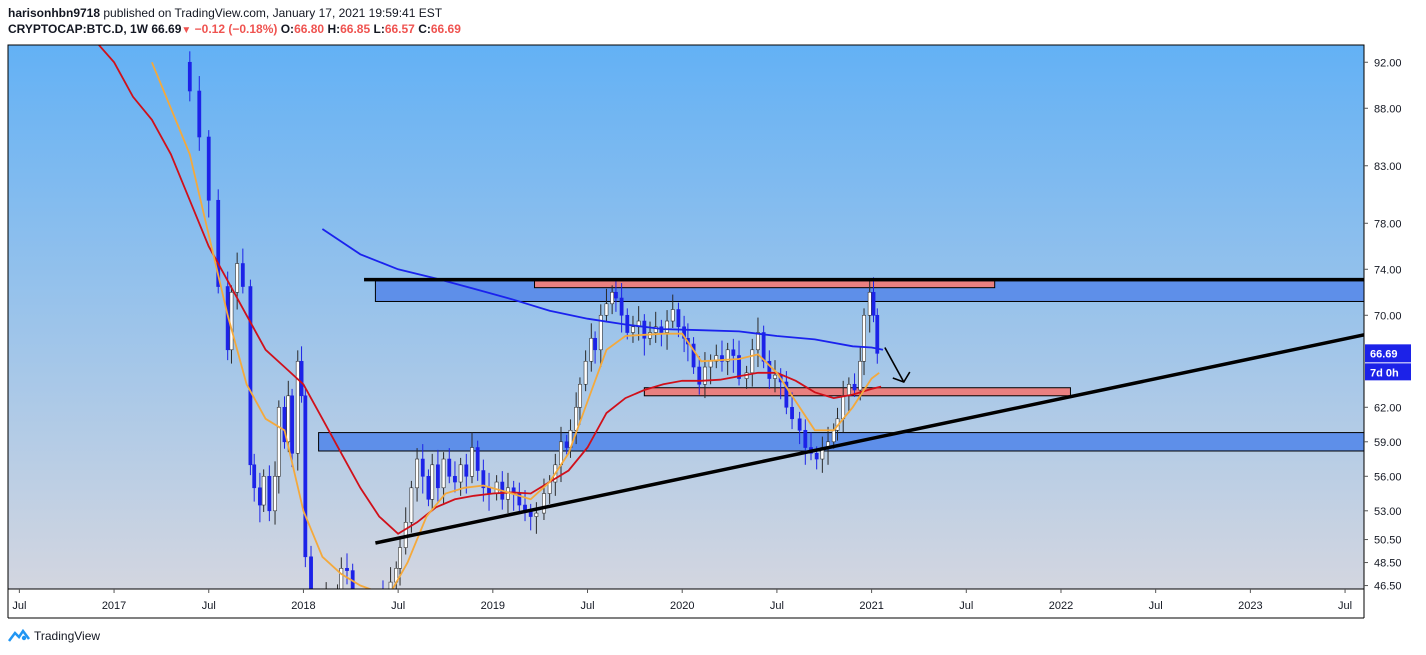 The image size is (1426, 655). I want to click on moving-average-blue, so click(602, 289).